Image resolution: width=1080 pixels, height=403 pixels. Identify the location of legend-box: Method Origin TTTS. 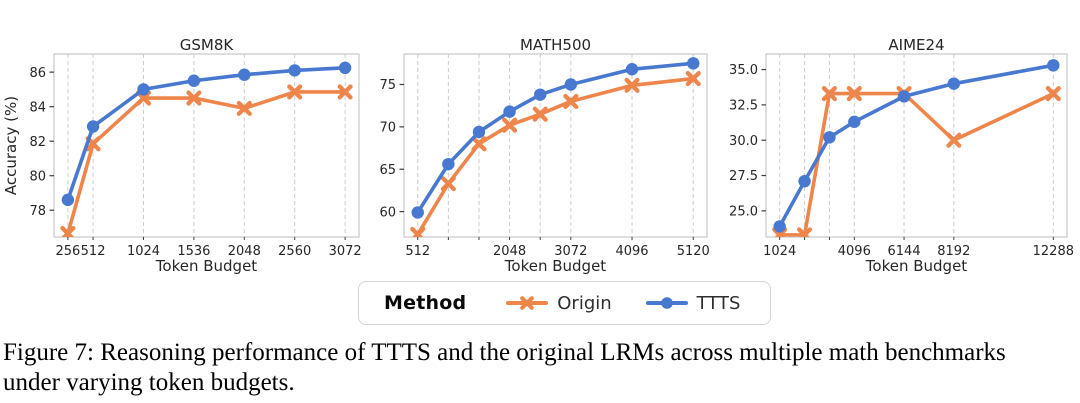
(565, 303).